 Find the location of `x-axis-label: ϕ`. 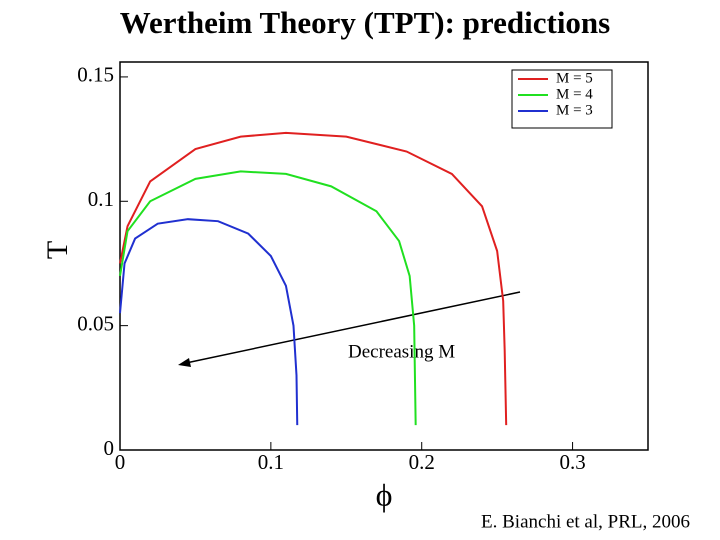

x-axis-label: ϕ is located at coordinates (384, 494).